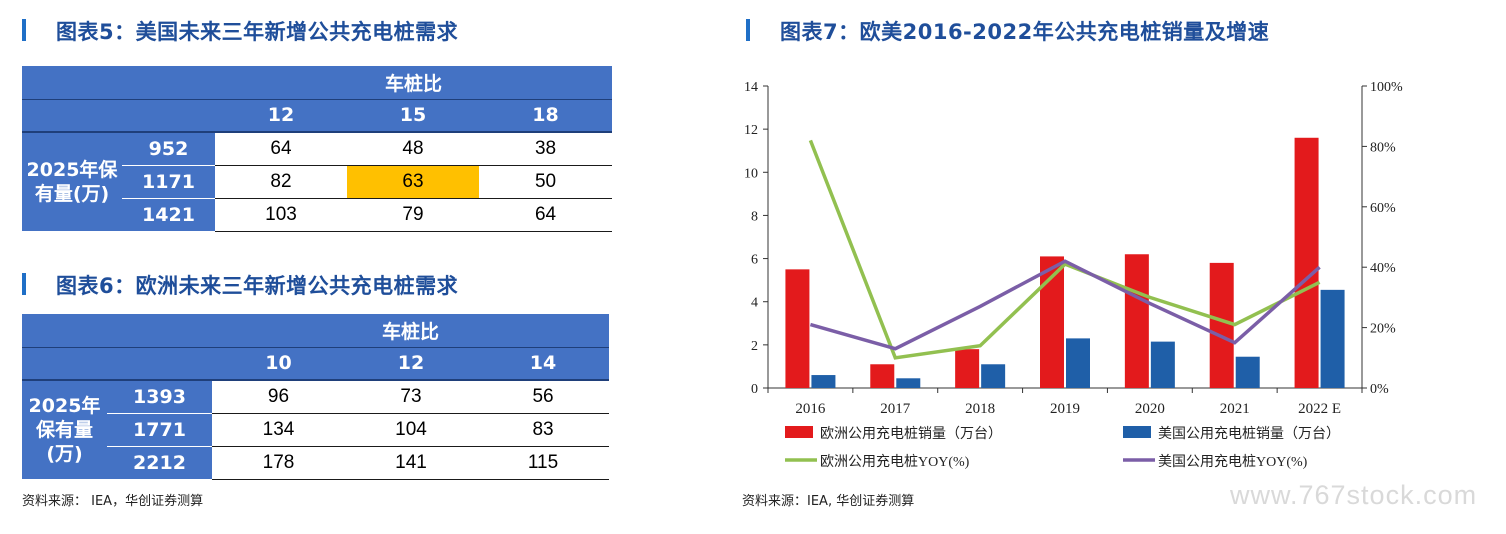 The image size is (1506, 534). I want to click on table5-col-header: 18, so click(546, 115).